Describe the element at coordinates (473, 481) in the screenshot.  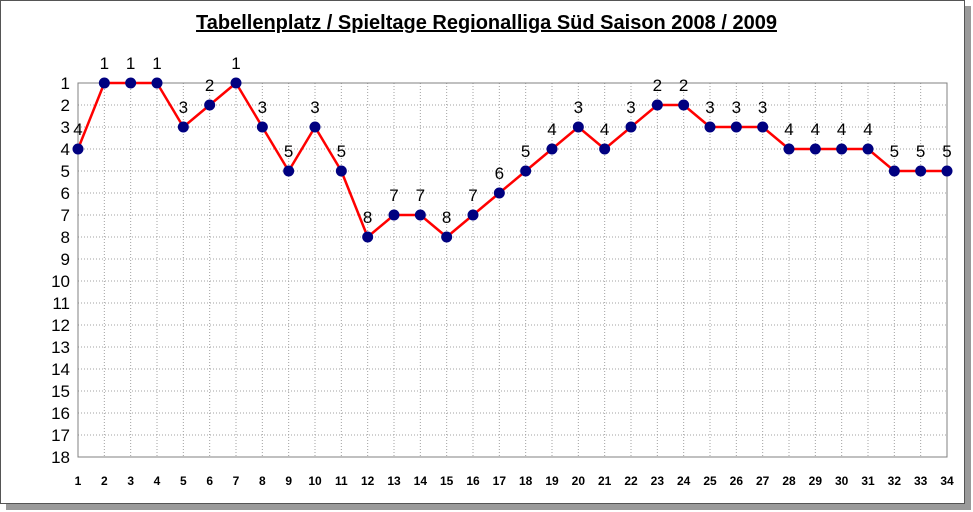
I see `x-tick-label: 16` at that location.